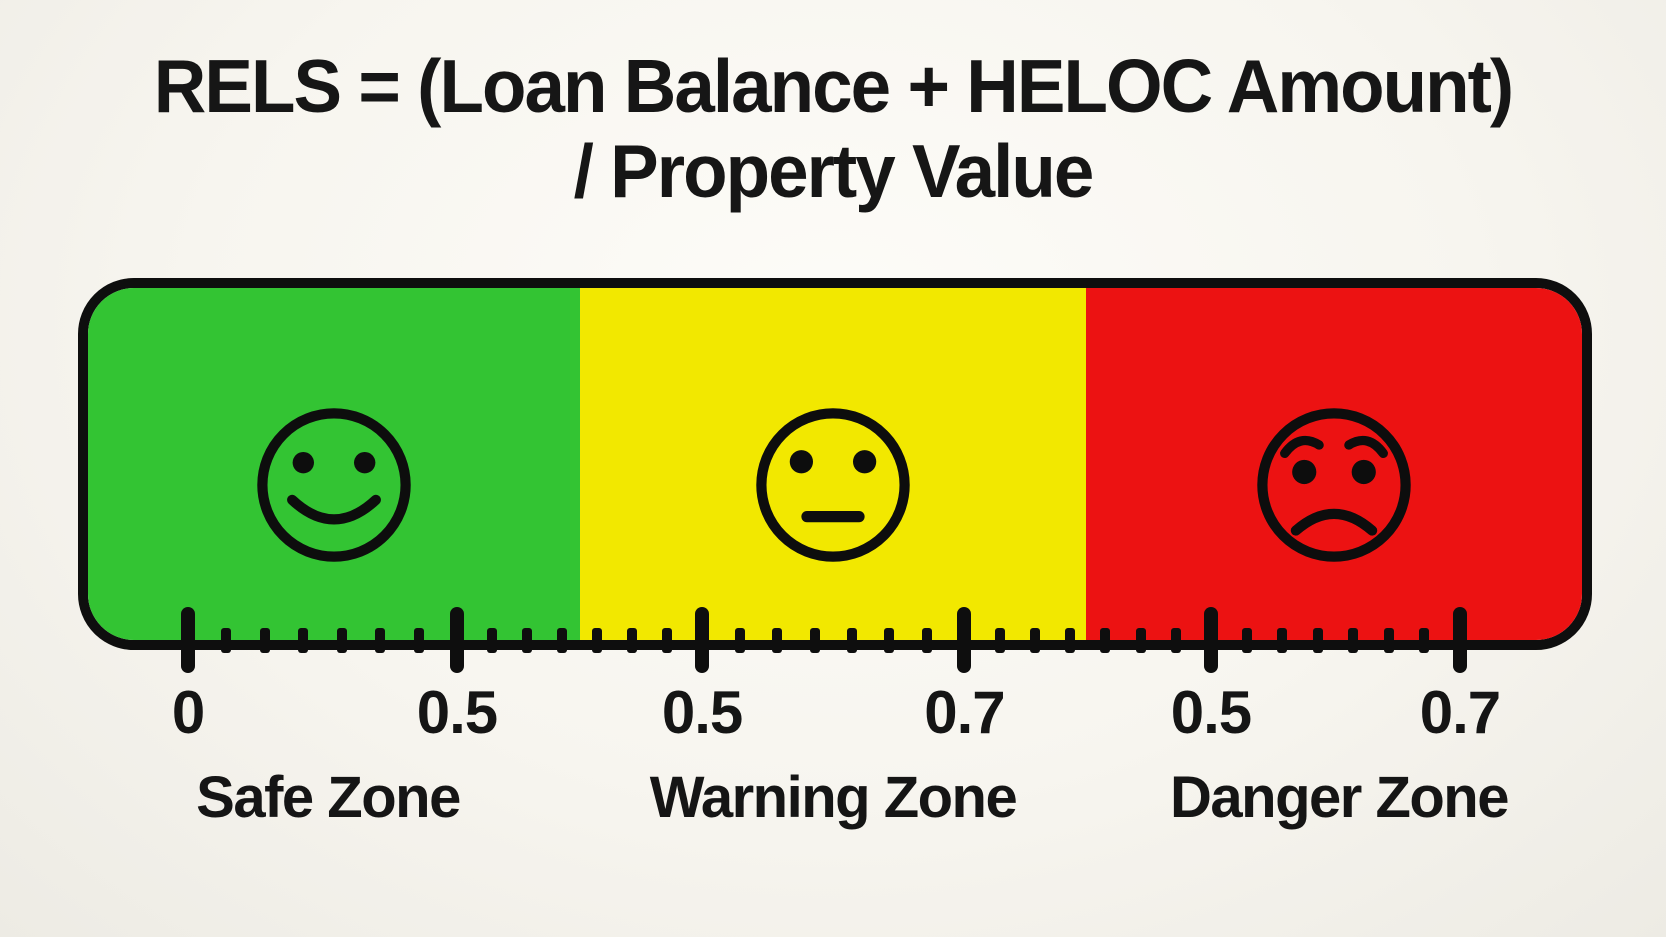 This screenshot has height=937, width=1666. I want to click on zone-label-danger: Danger Zone, so click(1340, 797).